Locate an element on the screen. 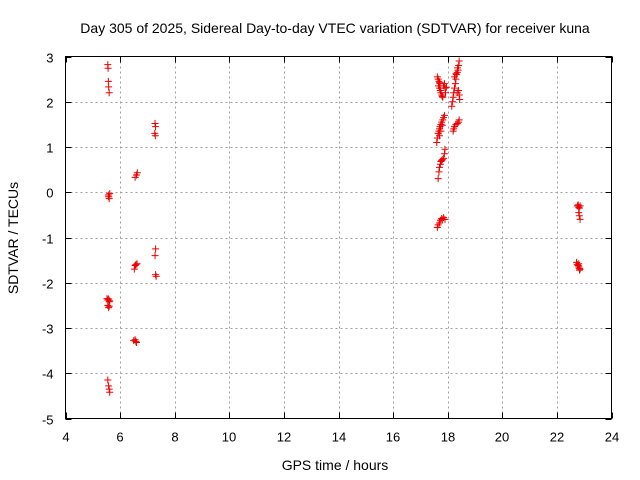 This screenshot has width=640, height=480. y-tick-label: -1 is located at coordinates (48, 239).